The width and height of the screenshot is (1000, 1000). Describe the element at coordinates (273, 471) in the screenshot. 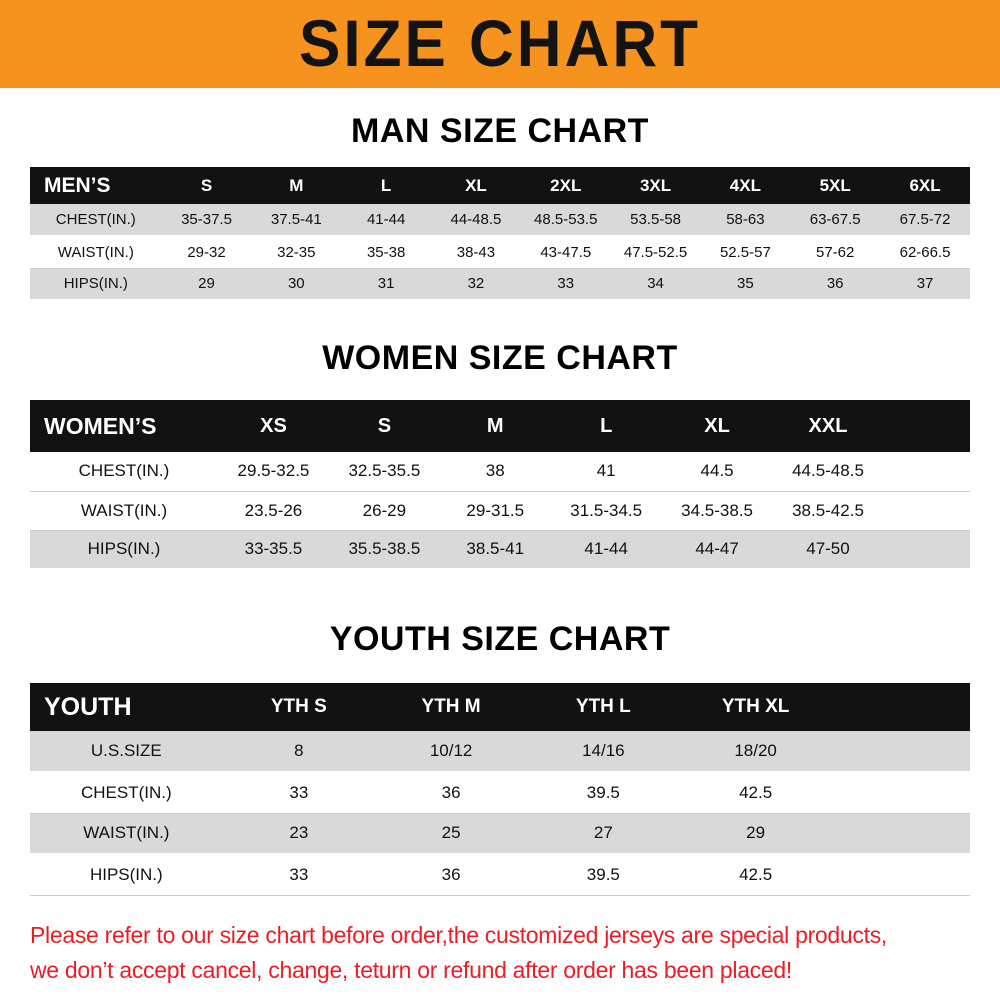

I see `size-value-cell: 29.5-32.5` at that location.